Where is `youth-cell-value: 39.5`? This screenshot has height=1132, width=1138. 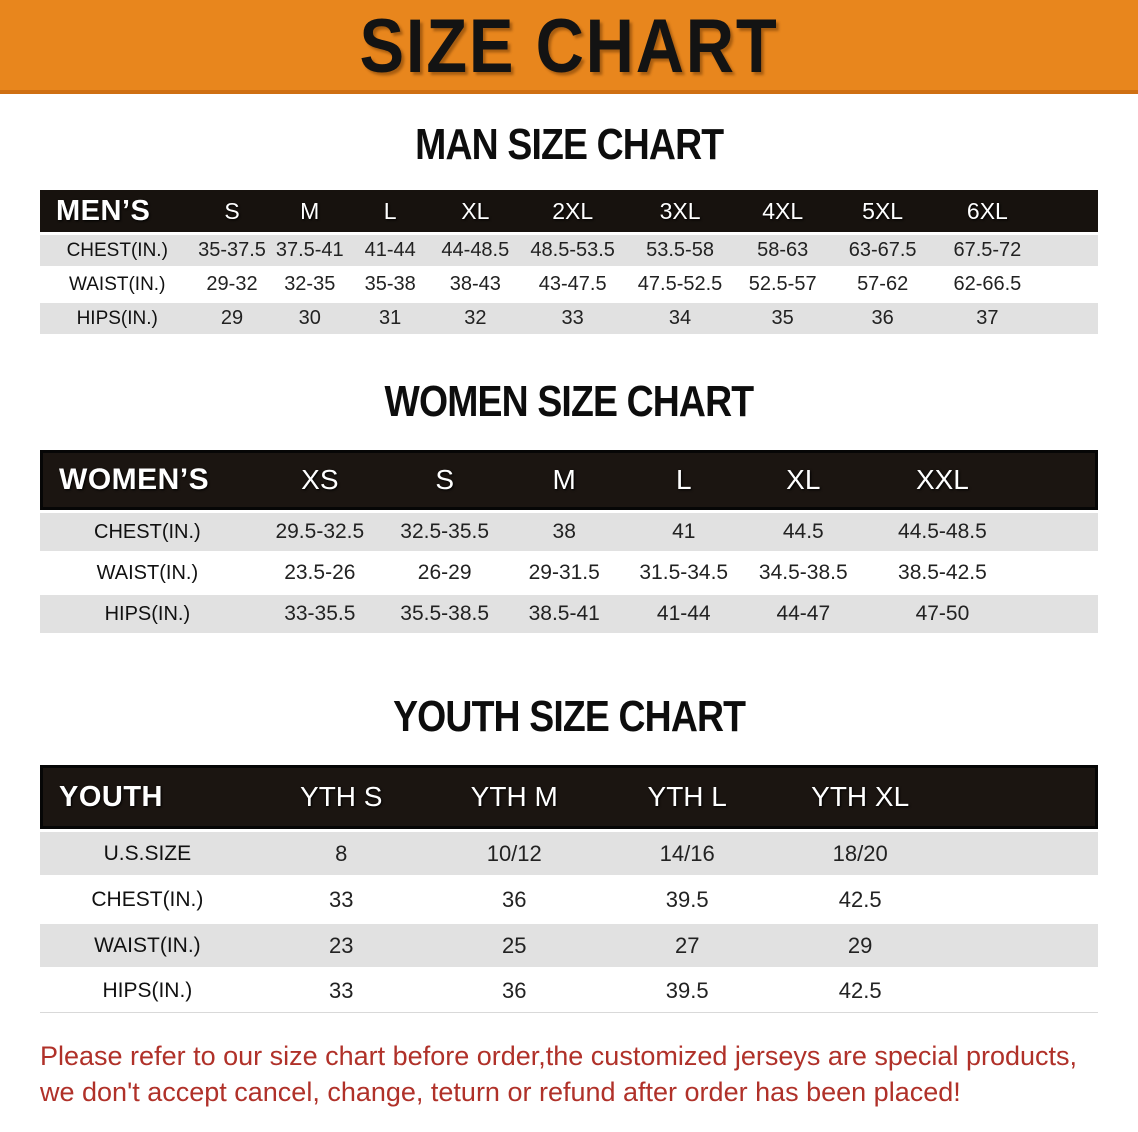 youth-cell-value: 39.5 is located at coordinates (687, 991).